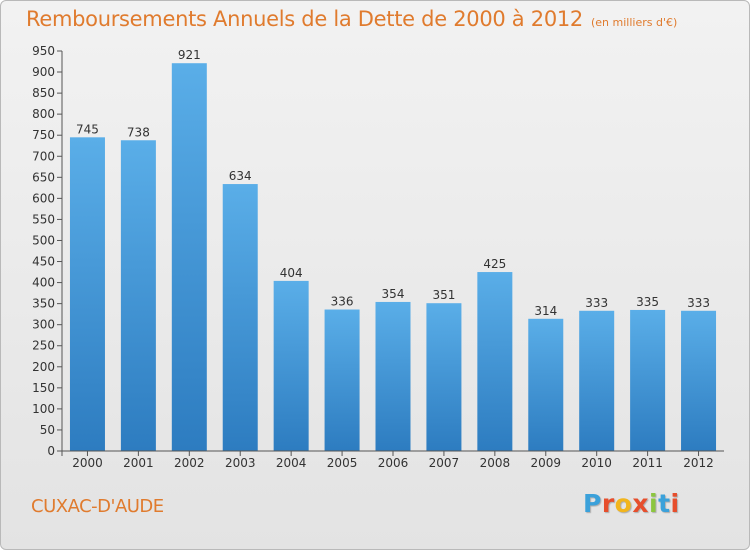 This screenshot has width=750, height=550. I want to click on bar-value-label: 336, so click(342, 302).